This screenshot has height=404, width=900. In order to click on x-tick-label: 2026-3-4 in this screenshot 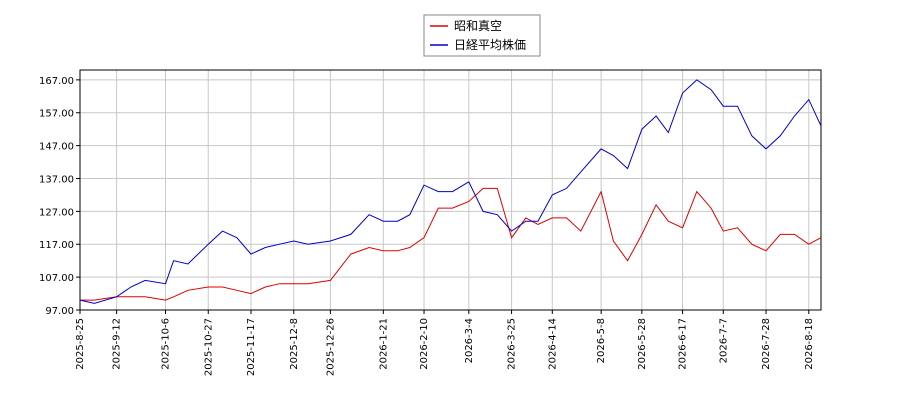, I will do `click(469, 340)`.